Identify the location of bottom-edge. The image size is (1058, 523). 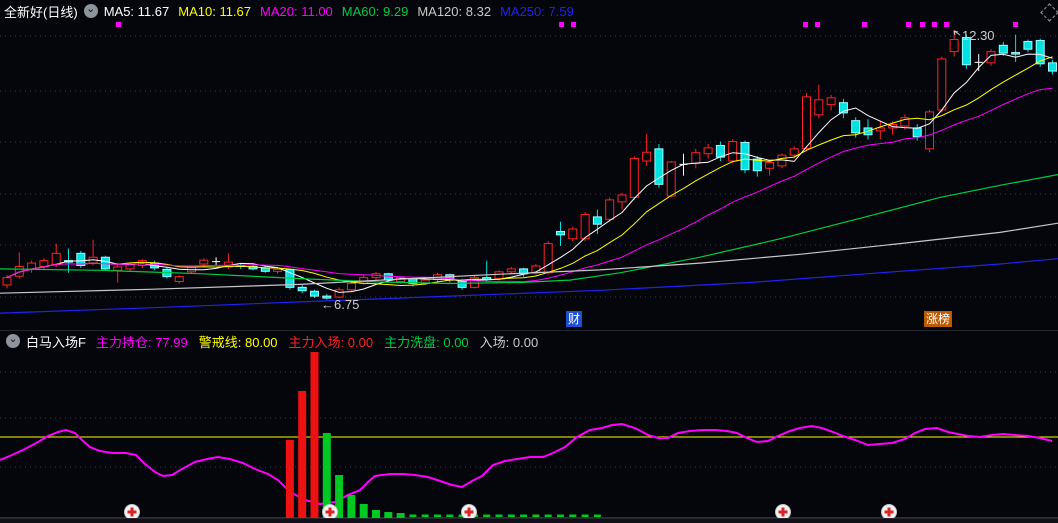
(529, 520).